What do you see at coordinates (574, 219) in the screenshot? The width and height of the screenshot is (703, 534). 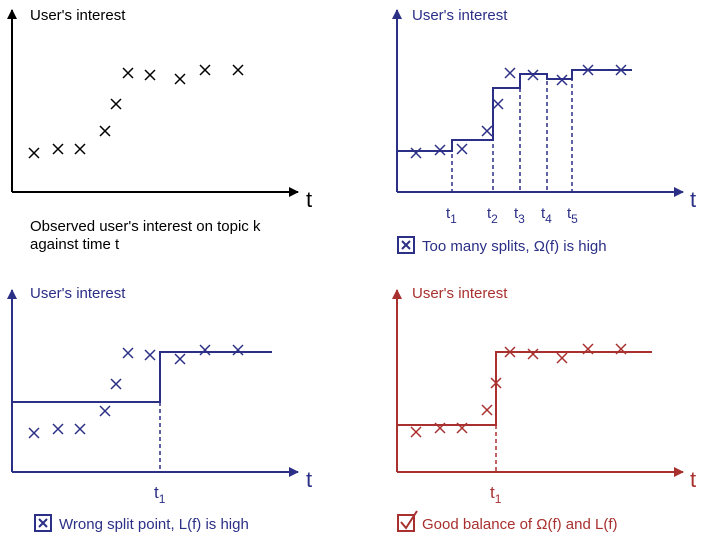 I see `split-sub: 5` at bounding box center [574, 219].